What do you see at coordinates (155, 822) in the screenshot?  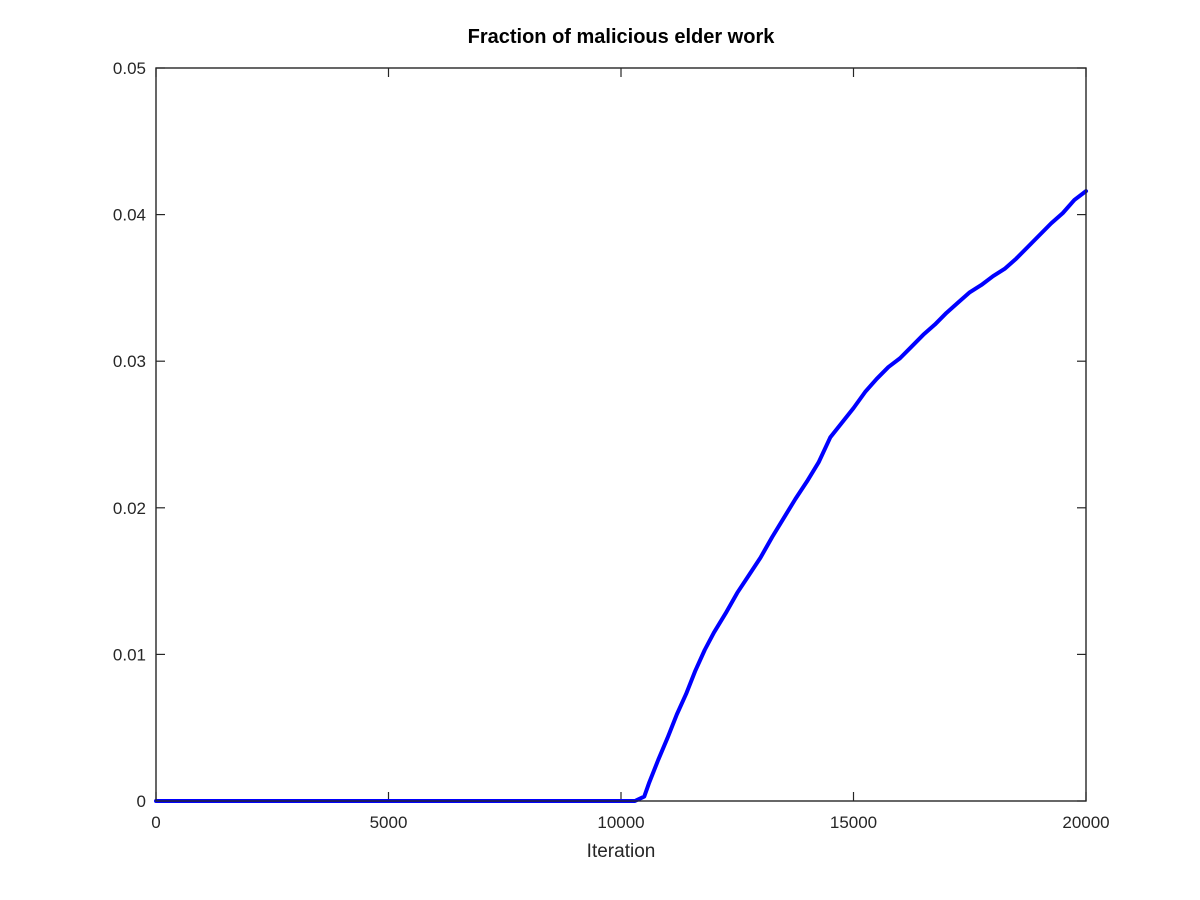 I see `x-tick-label: 0` at bounding box center [155, 822].